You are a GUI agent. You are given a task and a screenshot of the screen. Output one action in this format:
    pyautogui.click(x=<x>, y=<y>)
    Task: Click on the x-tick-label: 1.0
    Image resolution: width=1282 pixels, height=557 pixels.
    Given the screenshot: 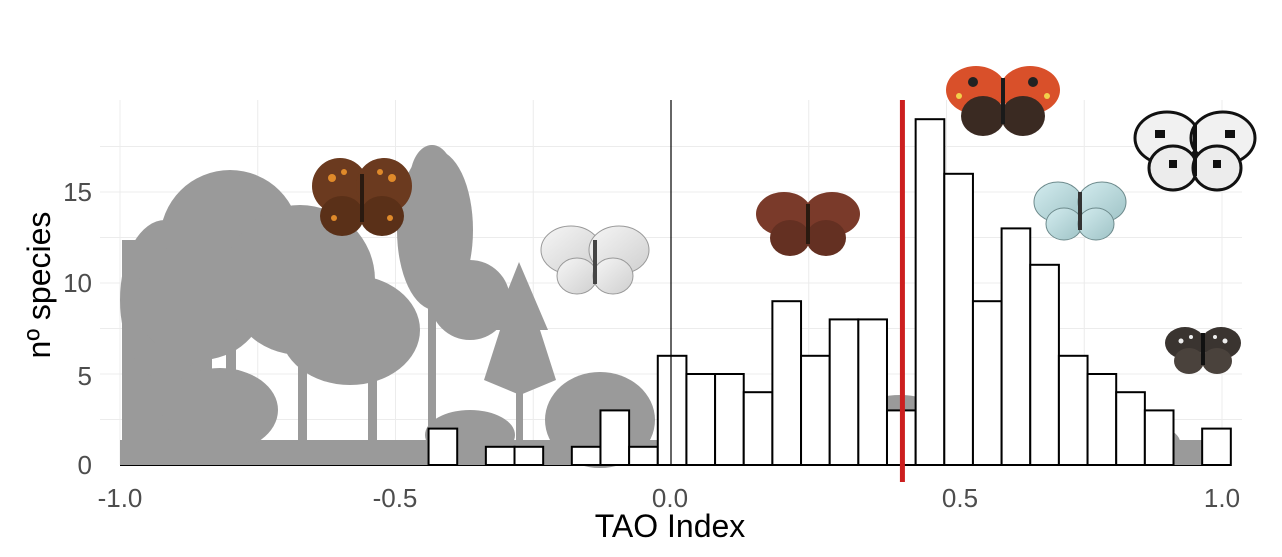 What is the action you would take?
    pyautogui.click(x=1222, y=498)
    